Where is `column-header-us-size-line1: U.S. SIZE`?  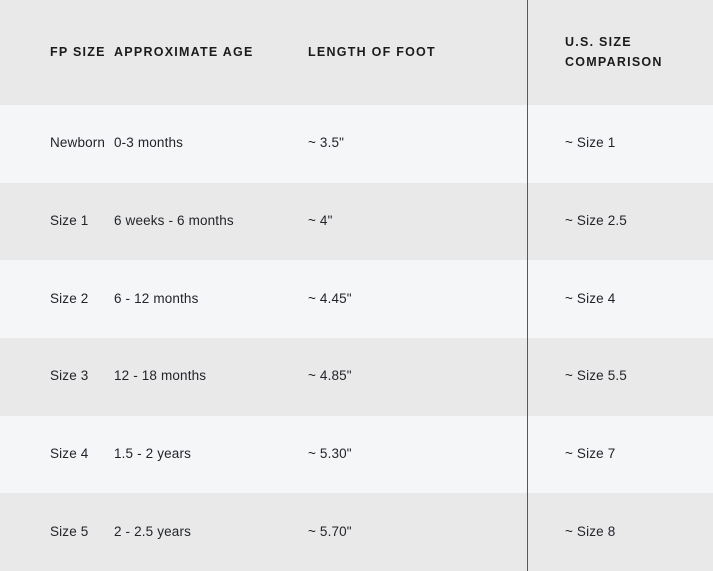 column-header-us-size-line1: U.S. SIZE is located at coordinates (598, 42).